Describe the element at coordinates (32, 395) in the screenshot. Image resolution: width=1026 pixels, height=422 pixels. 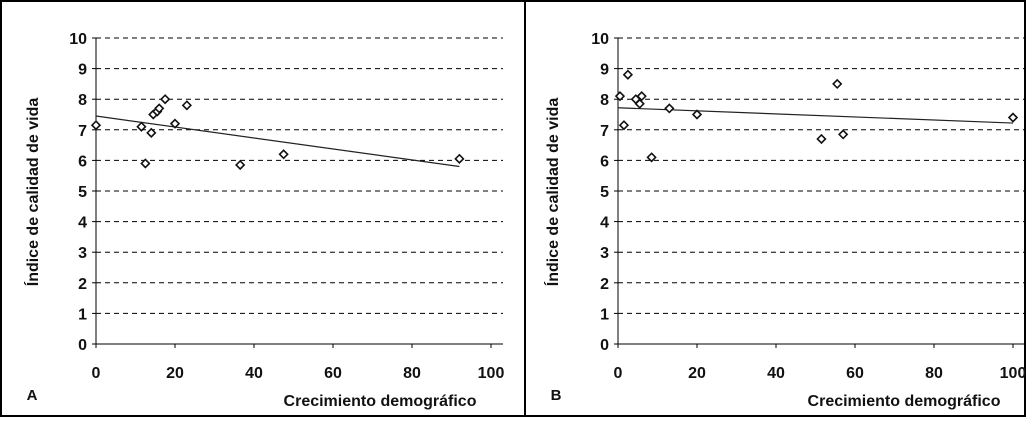
I see `panel-letter: A` at that location.